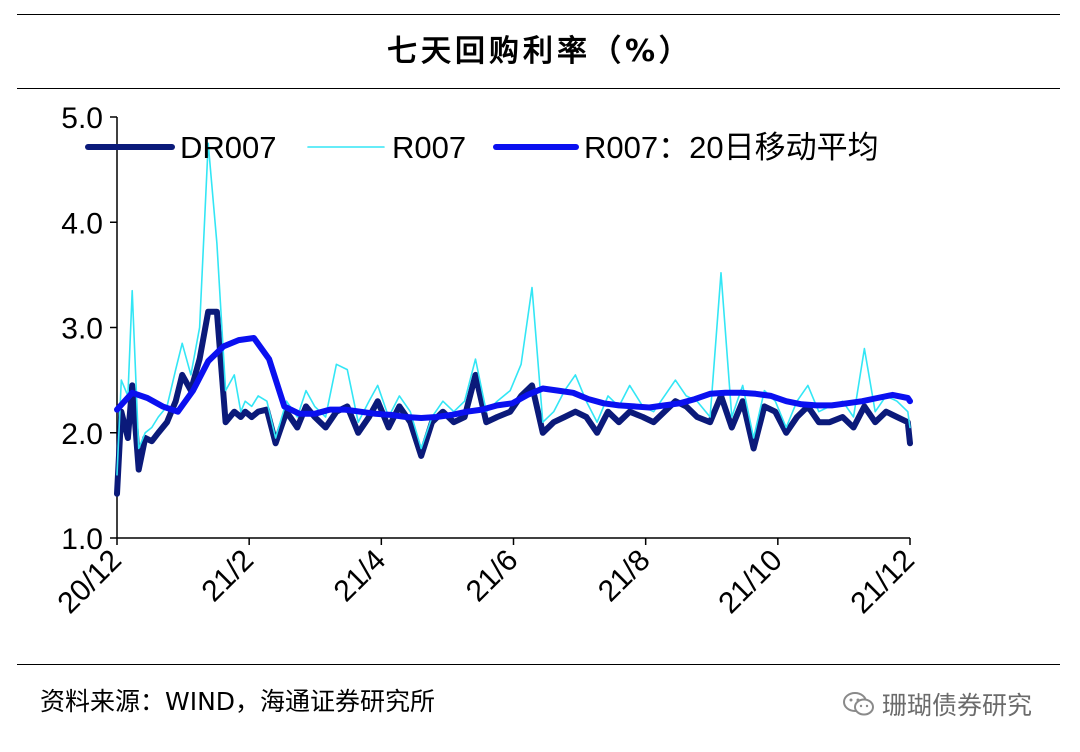  Describe the element at coordinates (540, 51) in the screenshot. I see `chart-title: 七天回购利率（%）` at that location.